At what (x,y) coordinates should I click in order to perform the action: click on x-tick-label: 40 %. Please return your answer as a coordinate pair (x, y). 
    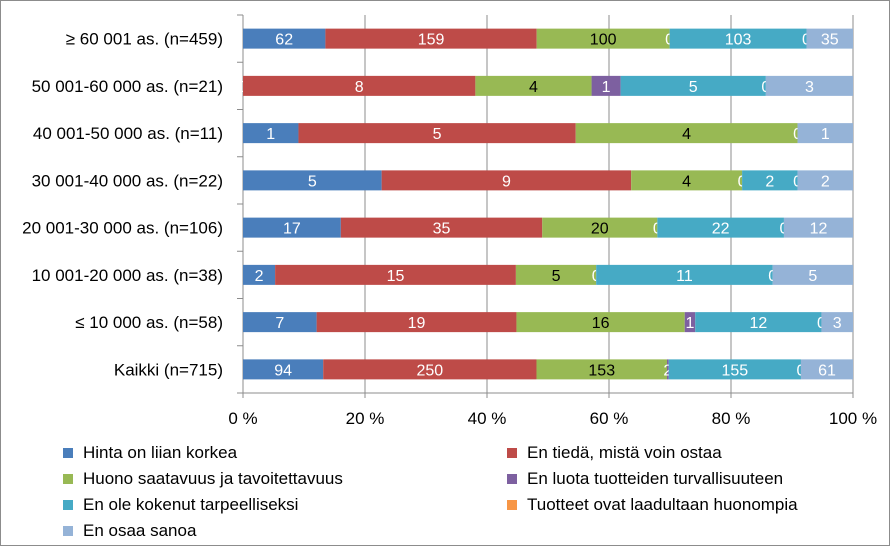
    Looking at the image, I should click on (487, 418).